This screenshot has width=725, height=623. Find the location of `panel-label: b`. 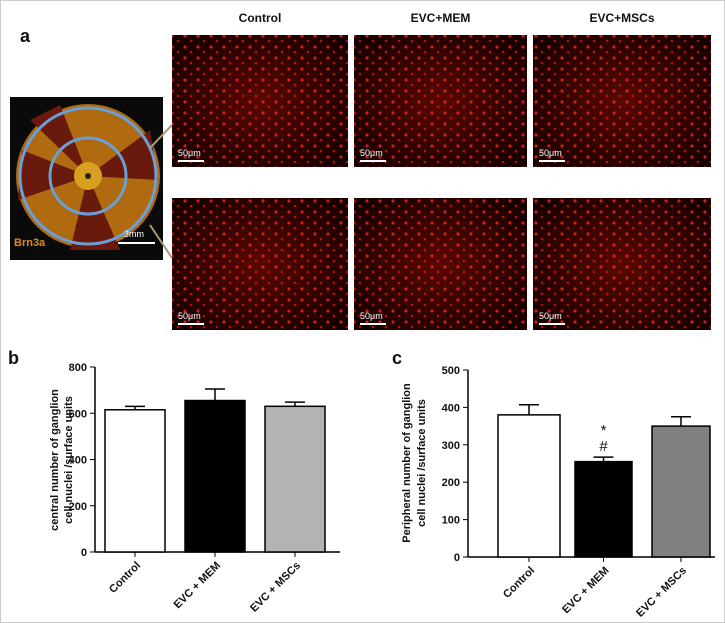

panel-label: b is located at coordinates (13, 358).